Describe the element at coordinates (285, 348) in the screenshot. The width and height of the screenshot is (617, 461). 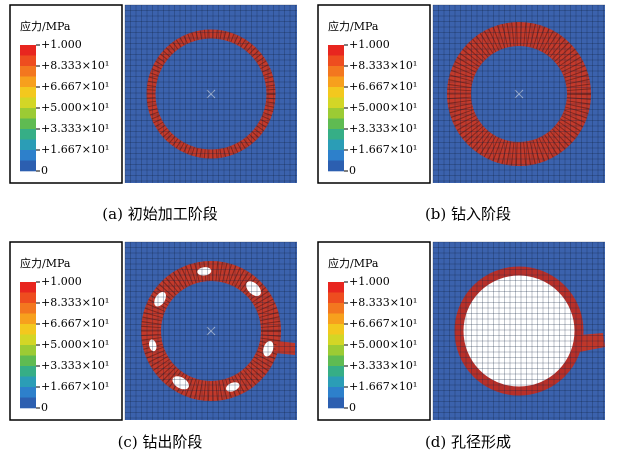
I see `spur` at that location.